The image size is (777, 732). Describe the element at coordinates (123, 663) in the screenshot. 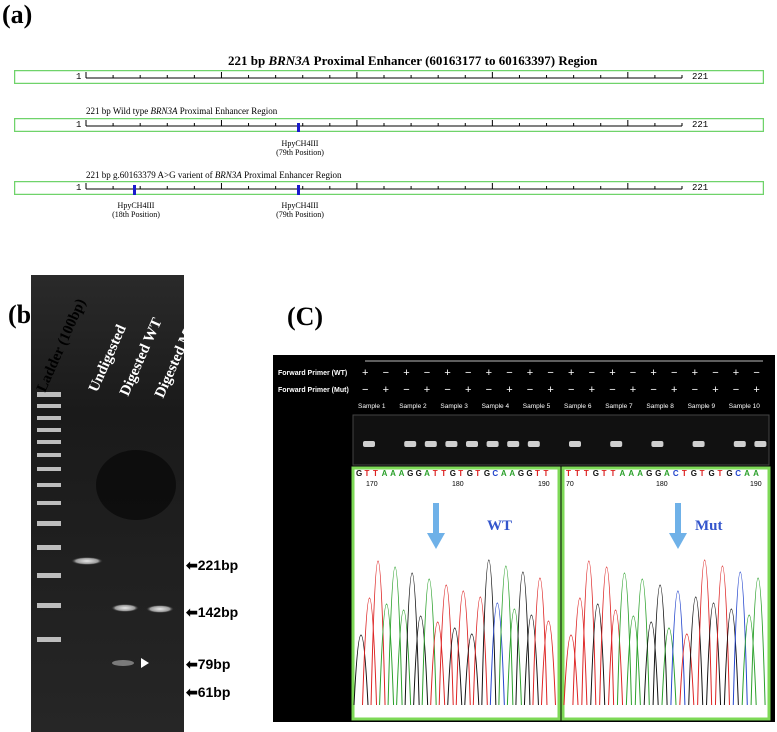

I see `wt-79bp-band` at that location.